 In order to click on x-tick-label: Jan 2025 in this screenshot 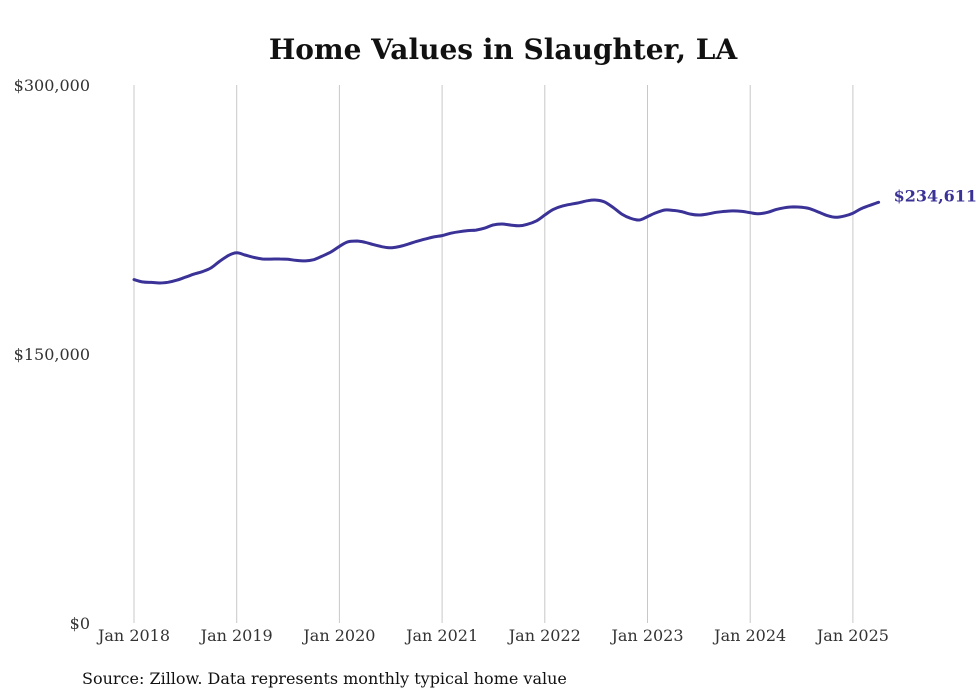, I will do `click(852, 635)`.